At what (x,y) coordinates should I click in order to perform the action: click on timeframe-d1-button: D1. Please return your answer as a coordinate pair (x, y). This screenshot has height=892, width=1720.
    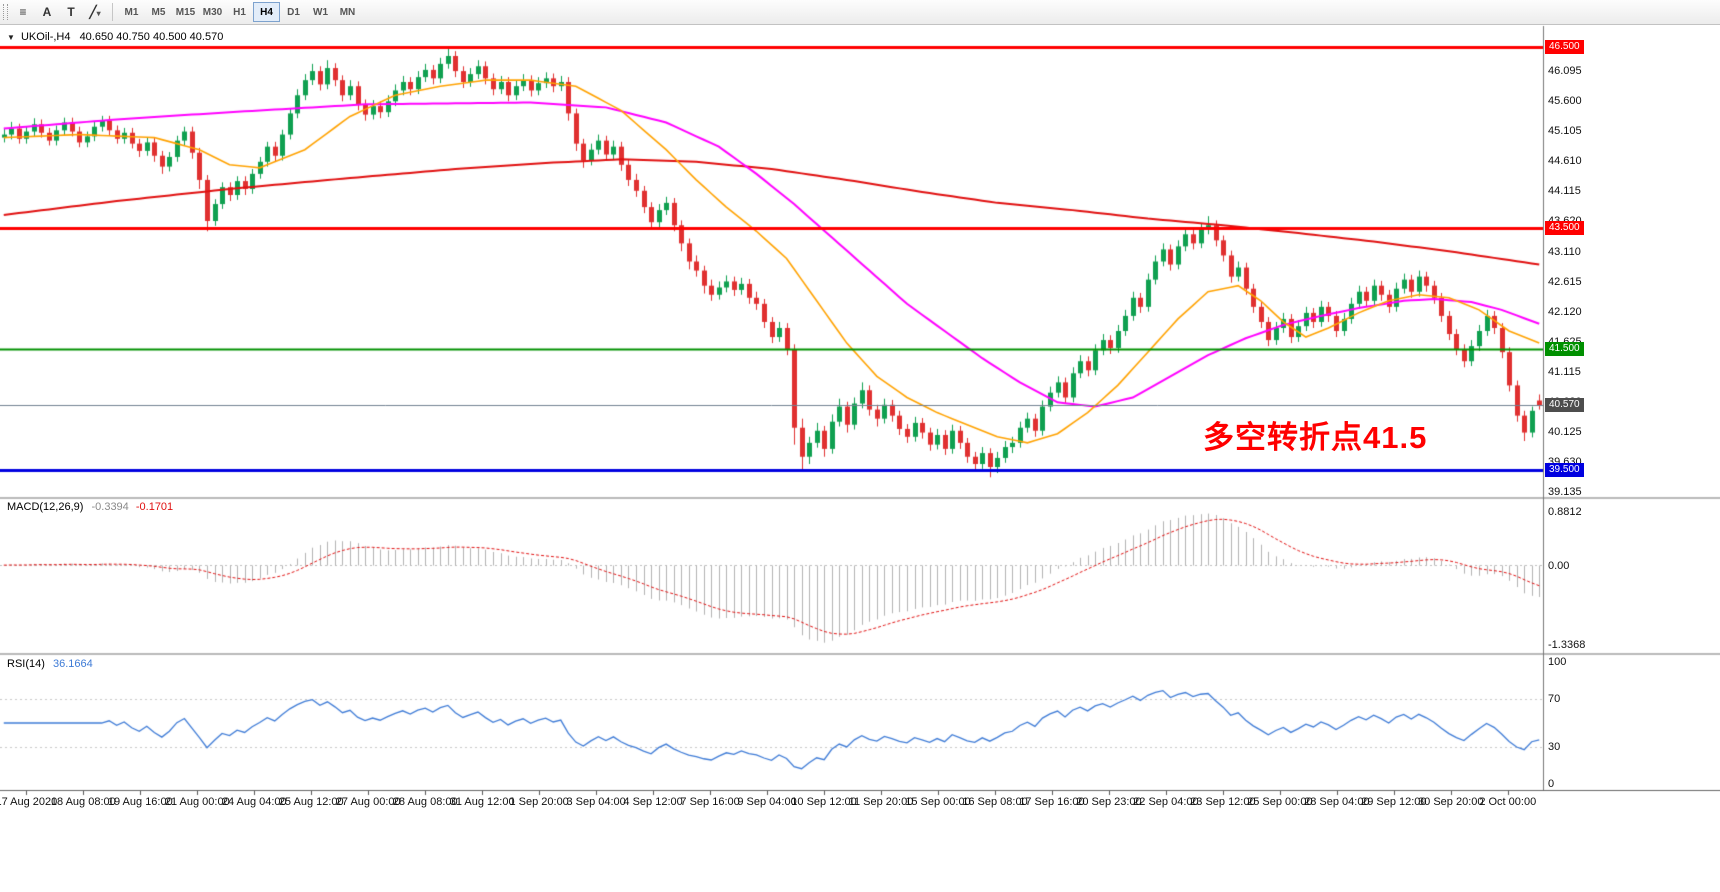
    Looking at the image, I should click on (293, 12).